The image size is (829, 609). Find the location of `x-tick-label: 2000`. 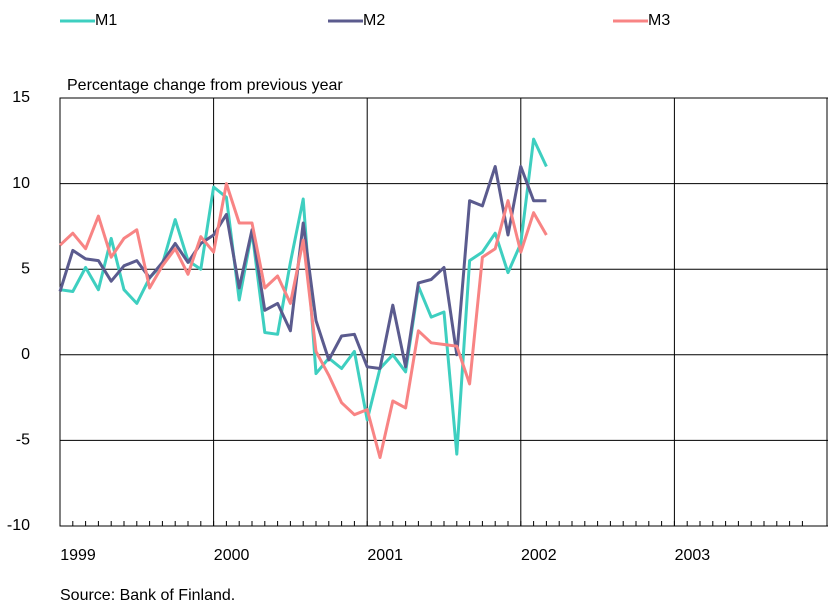

x-tick-label: 2000 is located at coordinates (232, 555).